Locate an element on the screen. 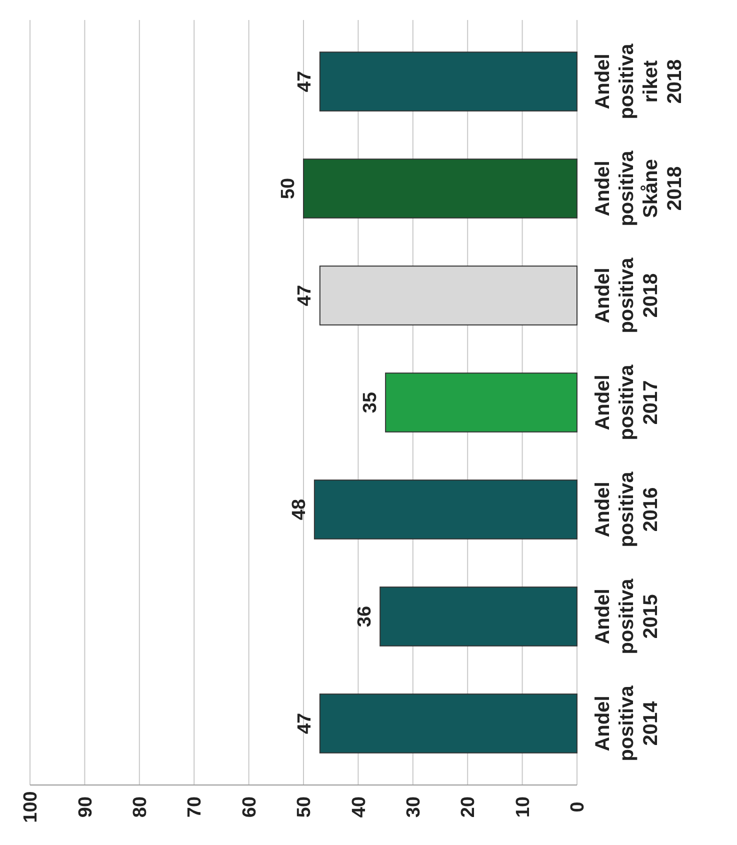  x-tick-label: 30 is located at coordinates (414, 807).